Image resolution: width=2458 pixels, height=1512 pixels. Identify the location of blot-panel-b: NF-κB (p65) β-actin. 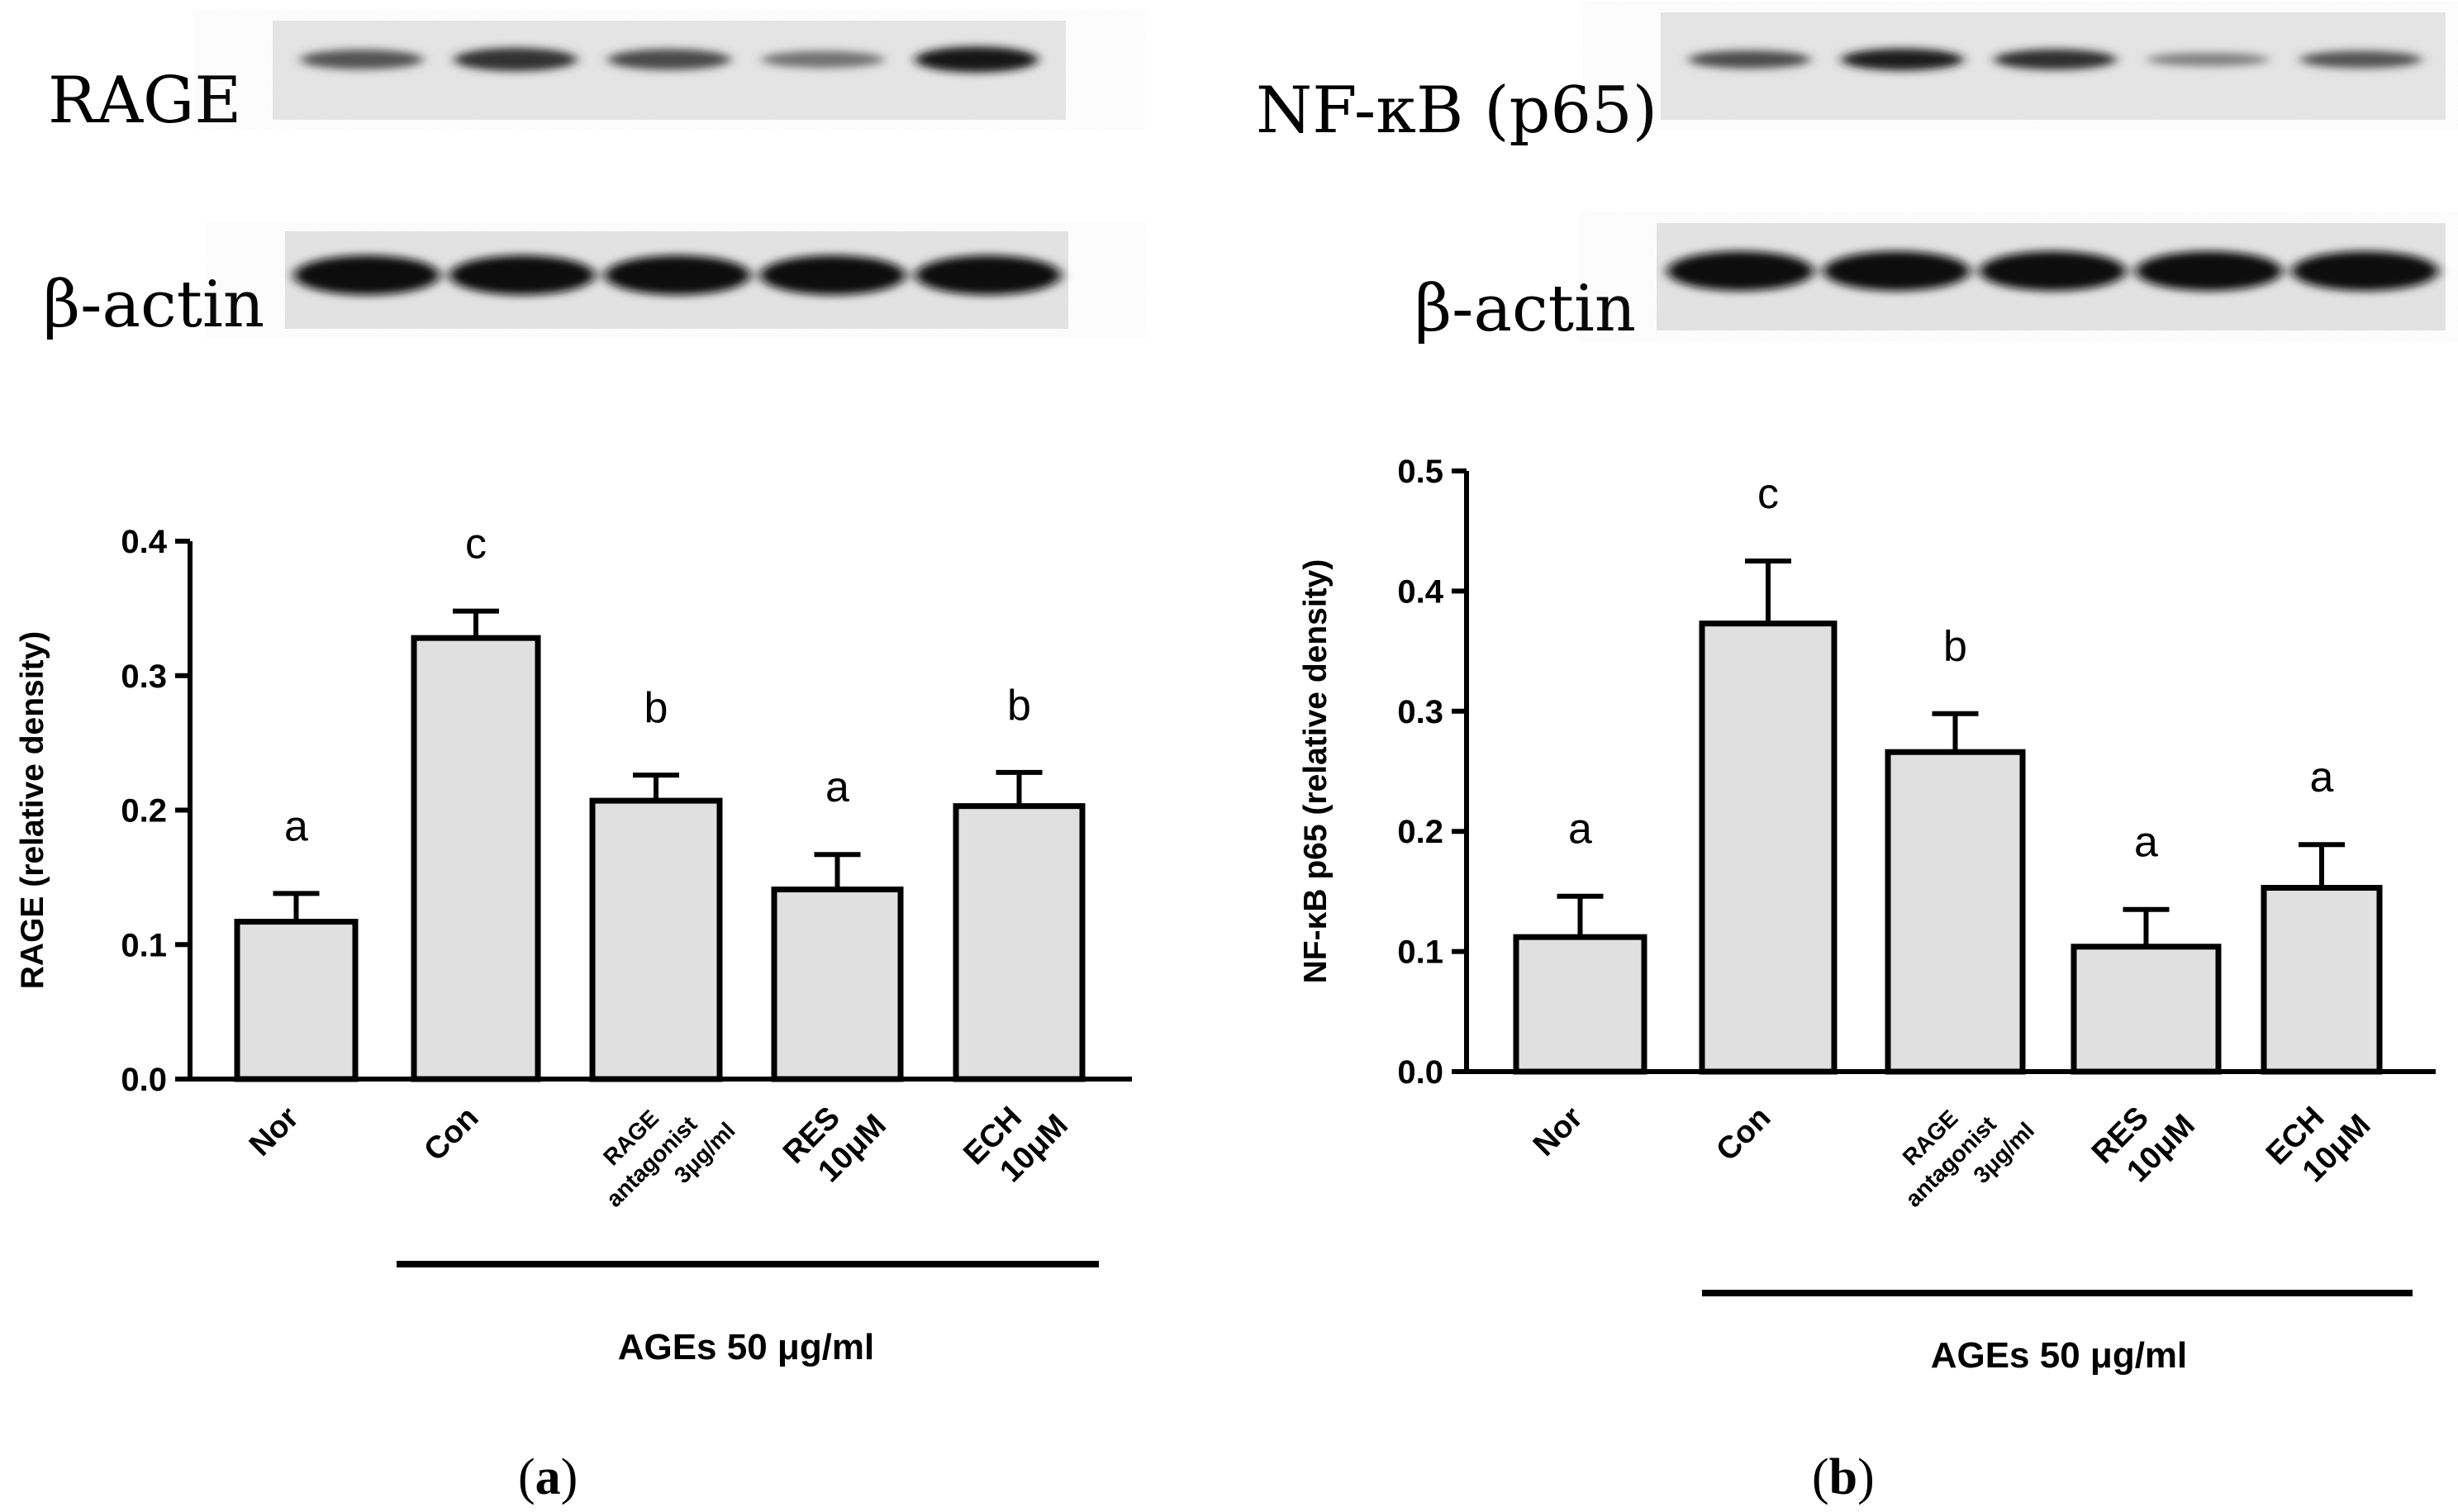
(1851, 179).